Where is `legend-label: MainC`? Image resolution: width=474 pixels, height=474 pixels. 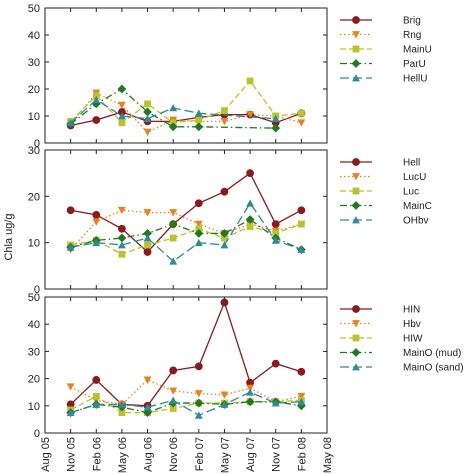 legend-label: MainC is located at coordinates (417, 206).